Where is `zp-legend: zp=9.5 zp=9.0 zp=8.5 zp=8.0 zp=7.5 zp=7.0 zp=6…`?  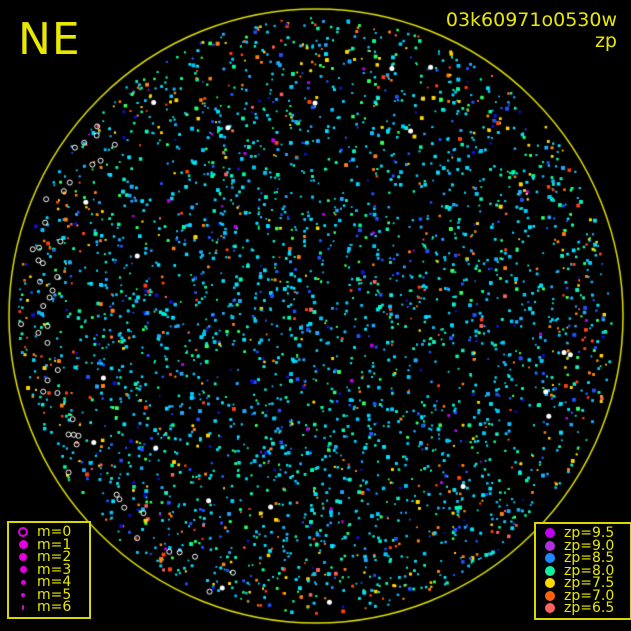
zp-legend: zp=9.5 zp=9.0 zp=8.5 zp=8.0 zp=7.5 zp=7.0 zp=6… is located at coordinates (582, 571).